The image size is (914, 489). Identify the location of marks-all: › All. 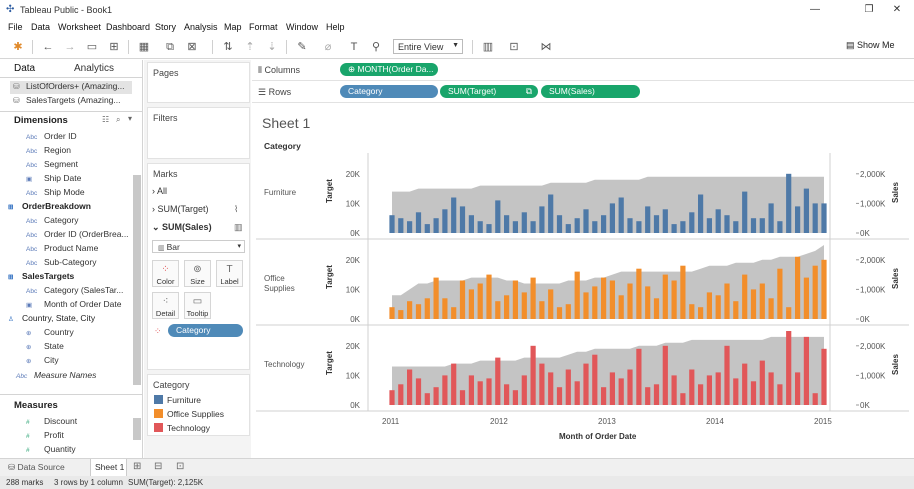
(160, 191).